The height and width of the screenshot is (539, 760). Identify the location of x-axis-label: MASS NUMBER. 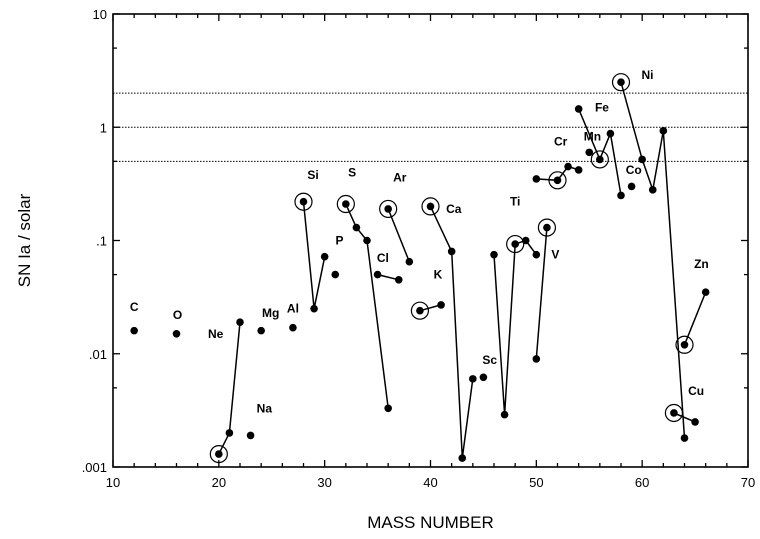
(430, 522).